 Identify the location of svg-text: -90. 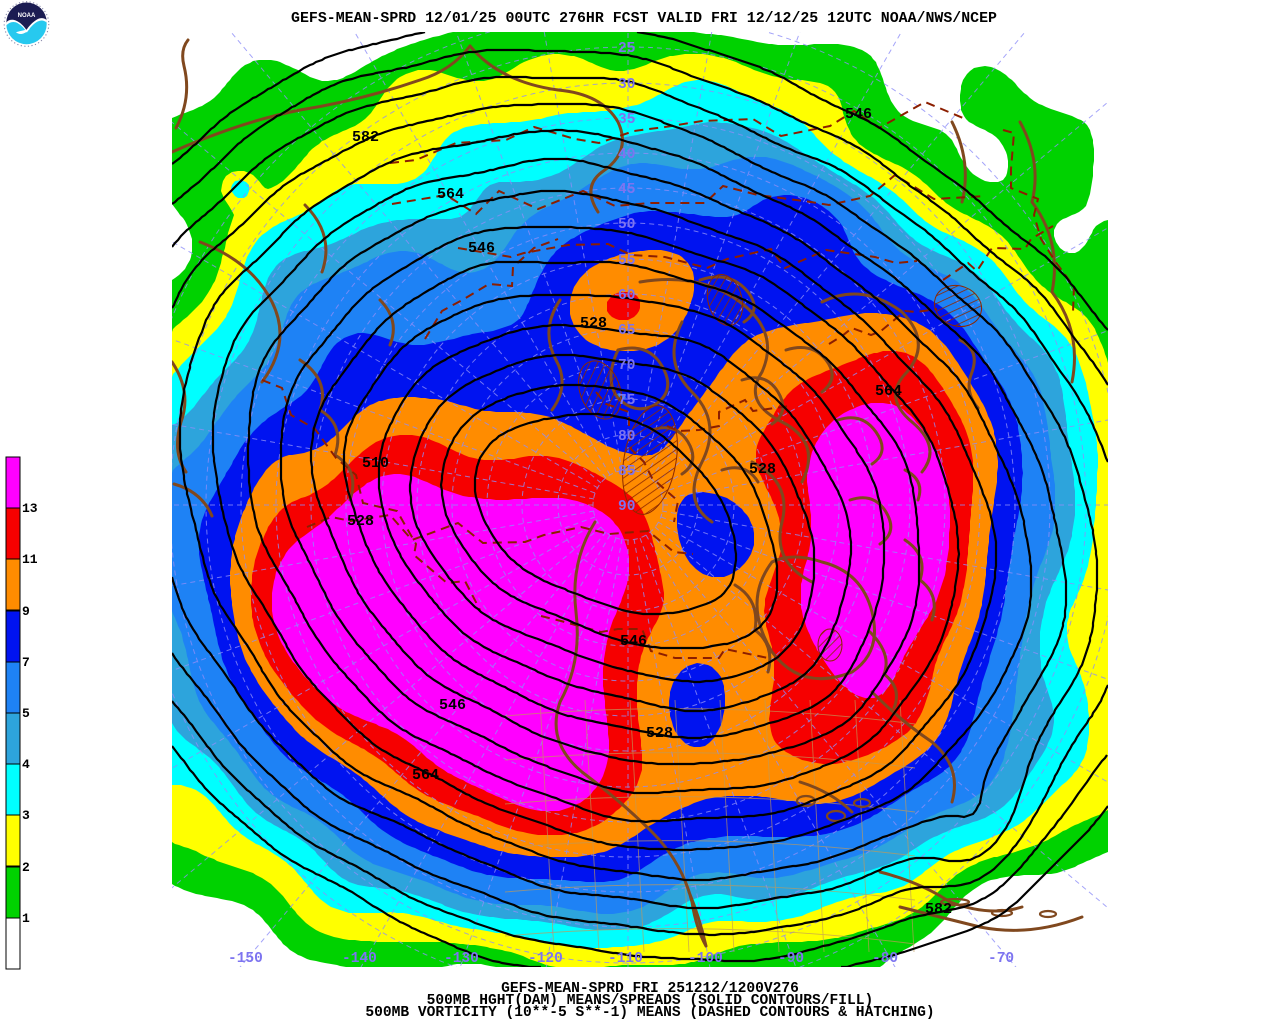
(791, 959).